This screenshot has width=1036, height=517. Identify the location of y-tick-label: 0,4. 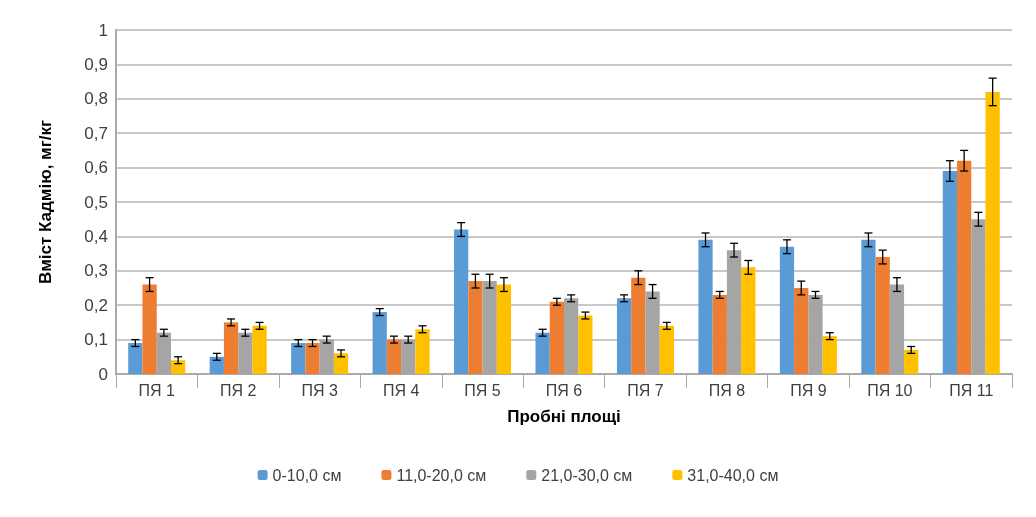
(96, 236).